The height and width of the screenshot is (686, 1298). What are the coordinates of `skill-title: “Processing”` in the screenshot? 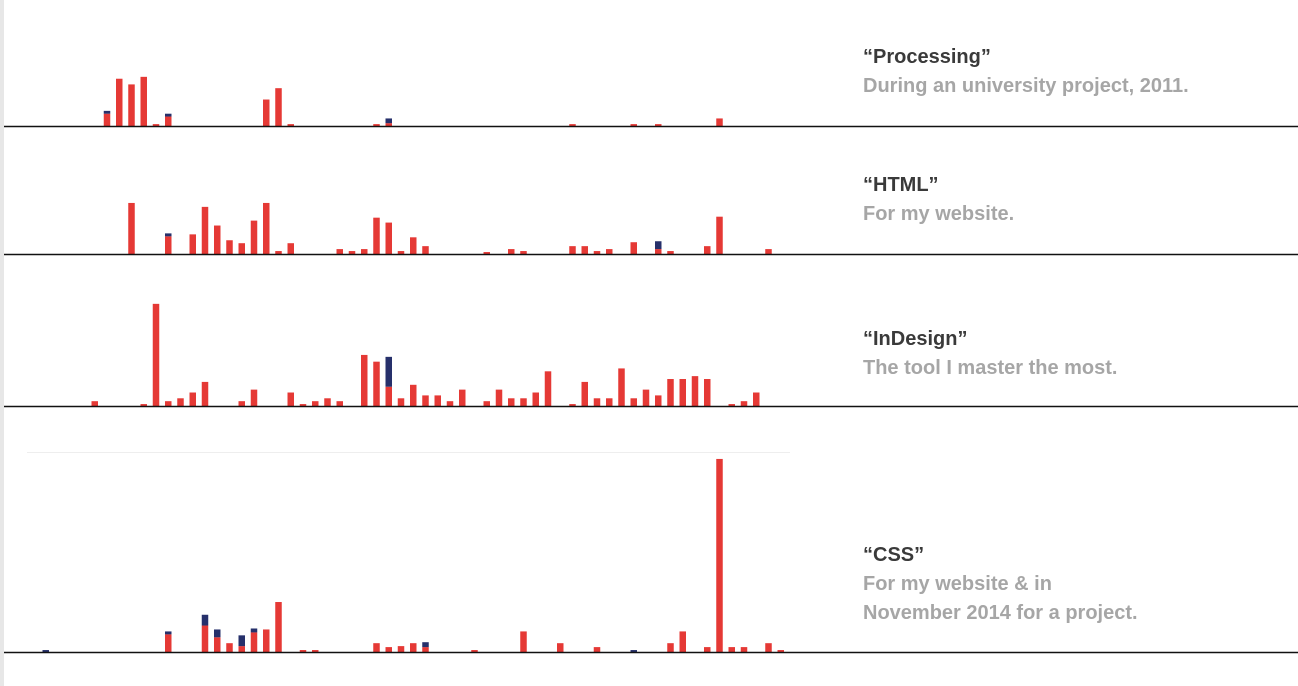 It's located at (927, 57).